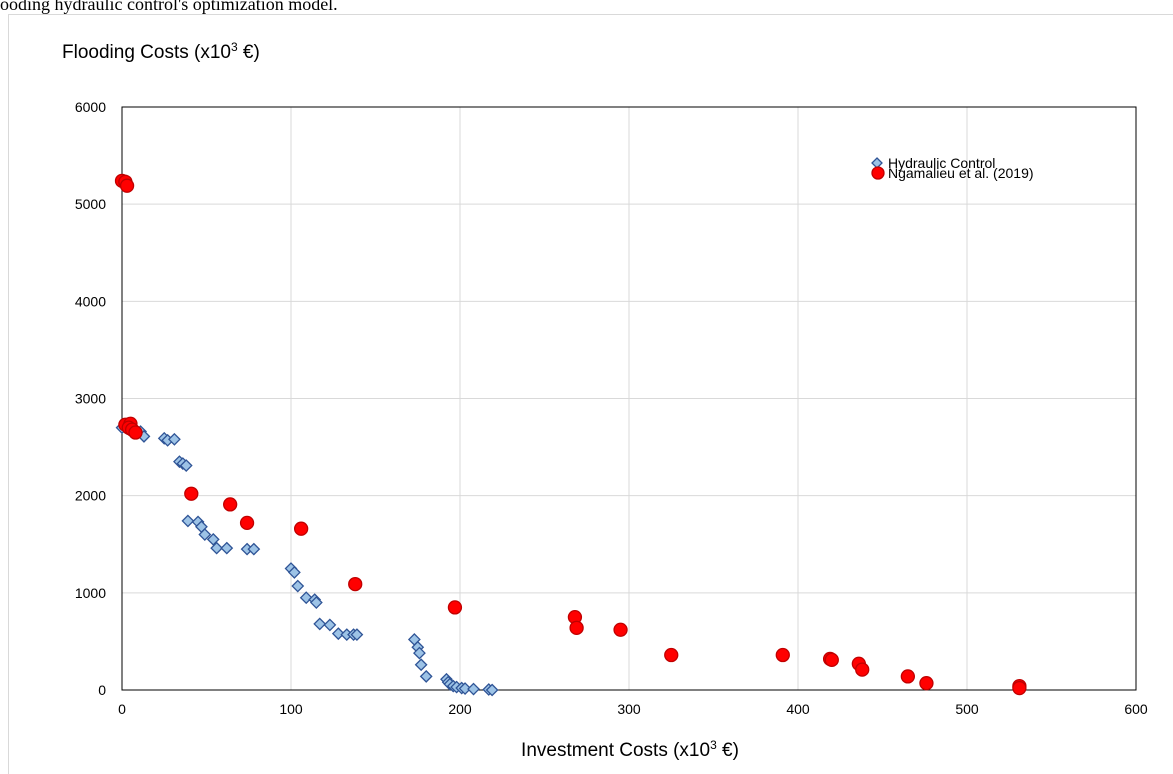 This screenshot has height=774, width=1173. I want to click on x-tick-label: 500, so click(967, 709).